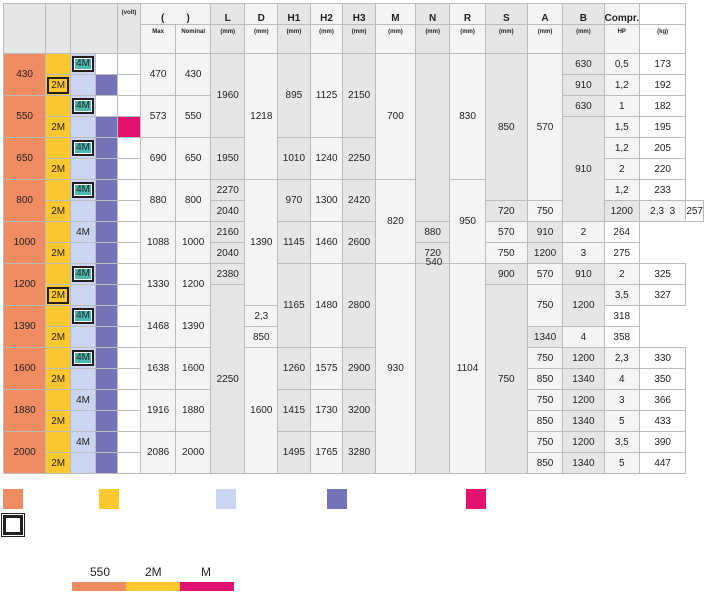  I want to click on col-header-compr: Compr., so click(622, 14).